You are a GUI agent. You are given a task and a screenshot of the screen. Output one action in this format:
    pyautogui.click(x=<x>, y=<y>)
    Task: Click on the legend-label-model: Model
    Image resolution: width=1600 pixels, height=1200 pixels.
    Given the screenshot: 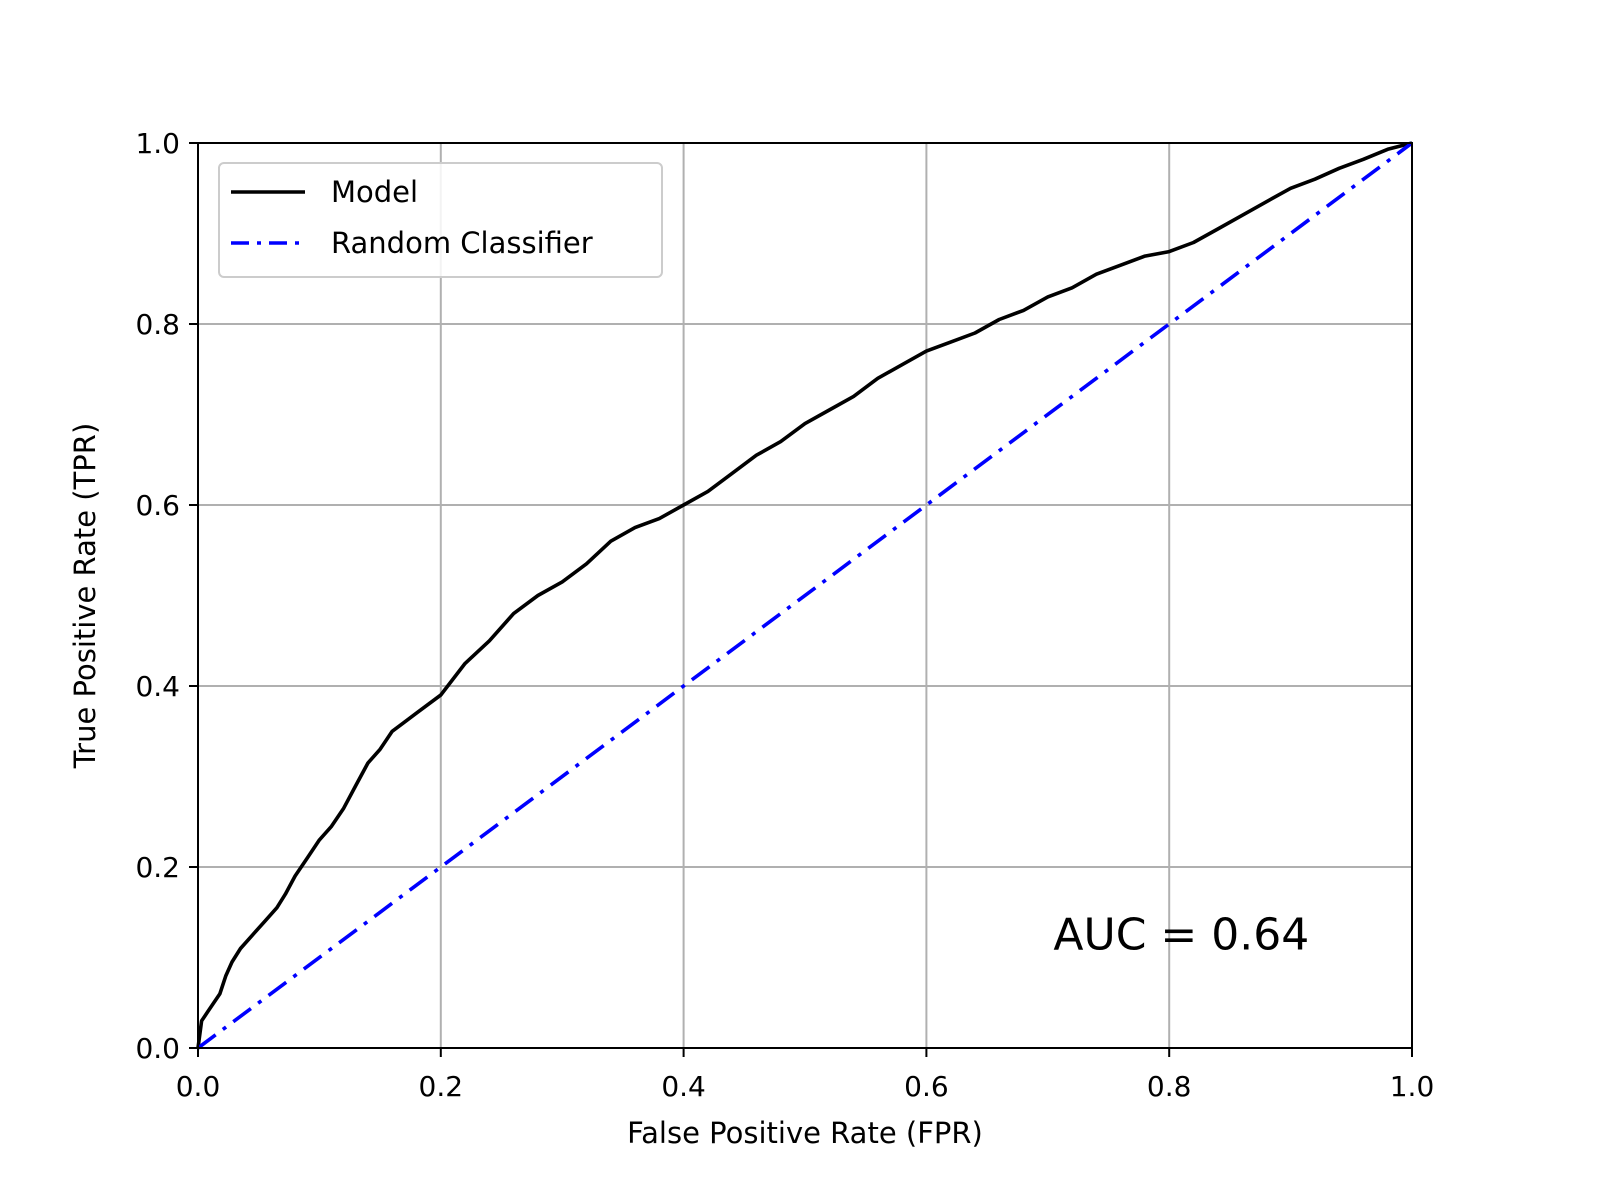 What is the action you would take?
    pyautogui.click(x=374, y=192)
    